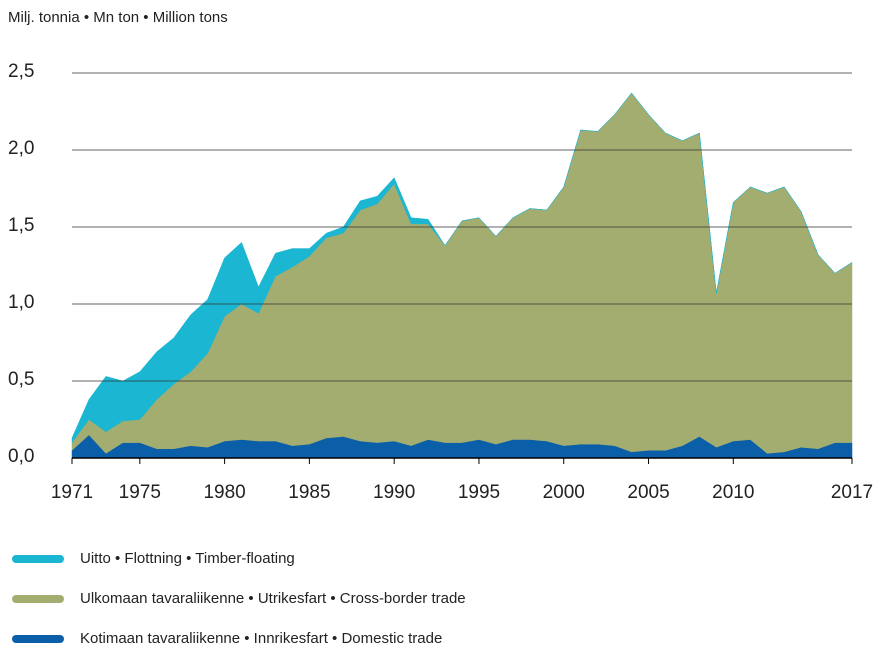 Image resolution: width=881 pixels, height=651 pixels. I want to click on x-tick-label: 1990, so click(394, 492).